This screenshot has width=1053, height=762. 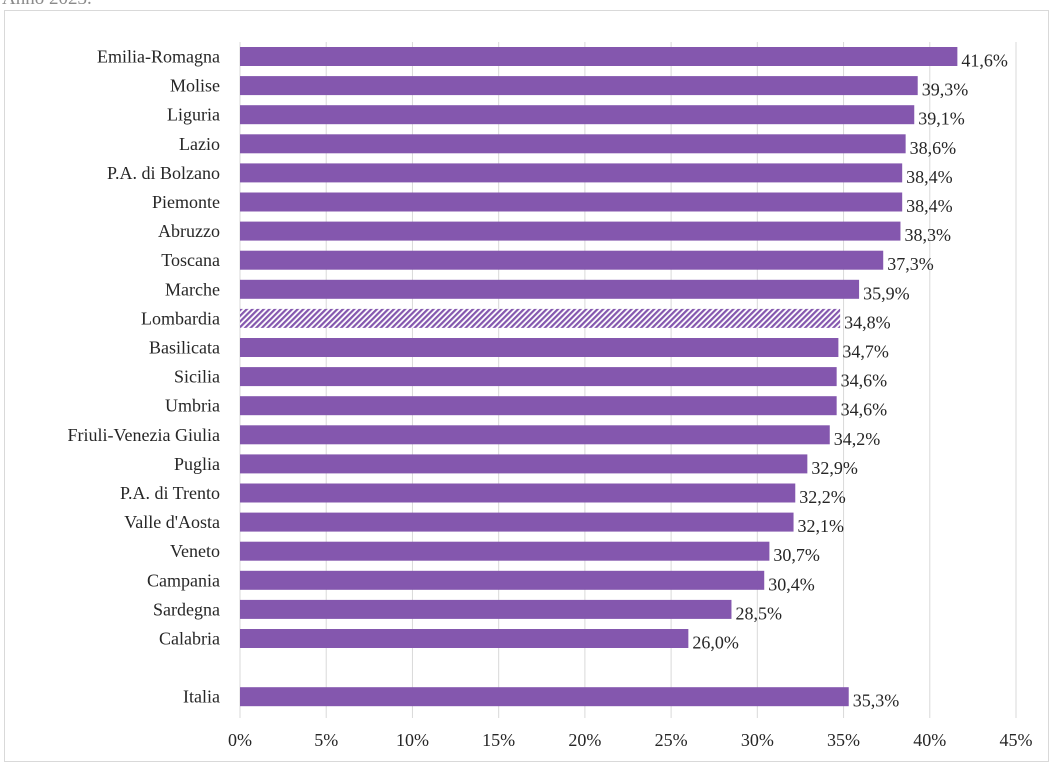 What do you see at coordinates (190, 260) in the screenshot?
I see `category-label: Toscana` at bounding box center [190, 260].